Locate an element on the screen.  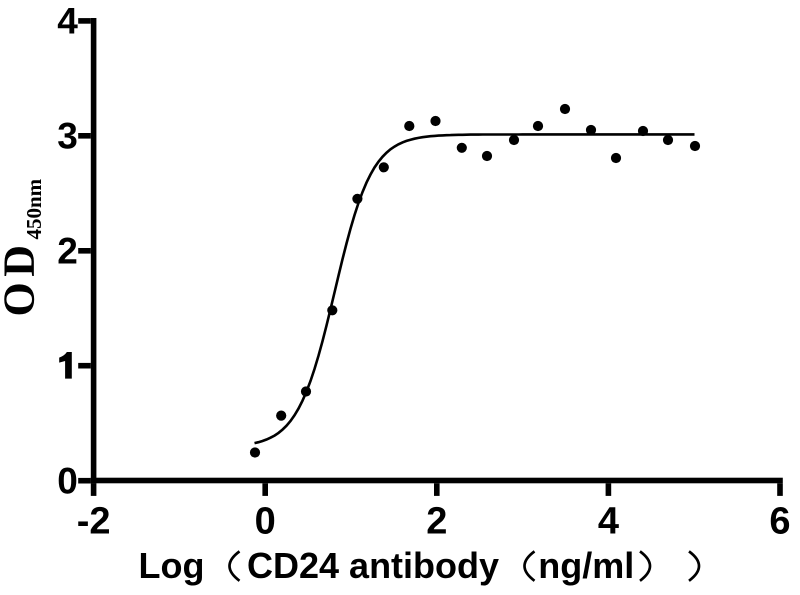
svg-text: OD450nm is located at coordinates (23, 247).